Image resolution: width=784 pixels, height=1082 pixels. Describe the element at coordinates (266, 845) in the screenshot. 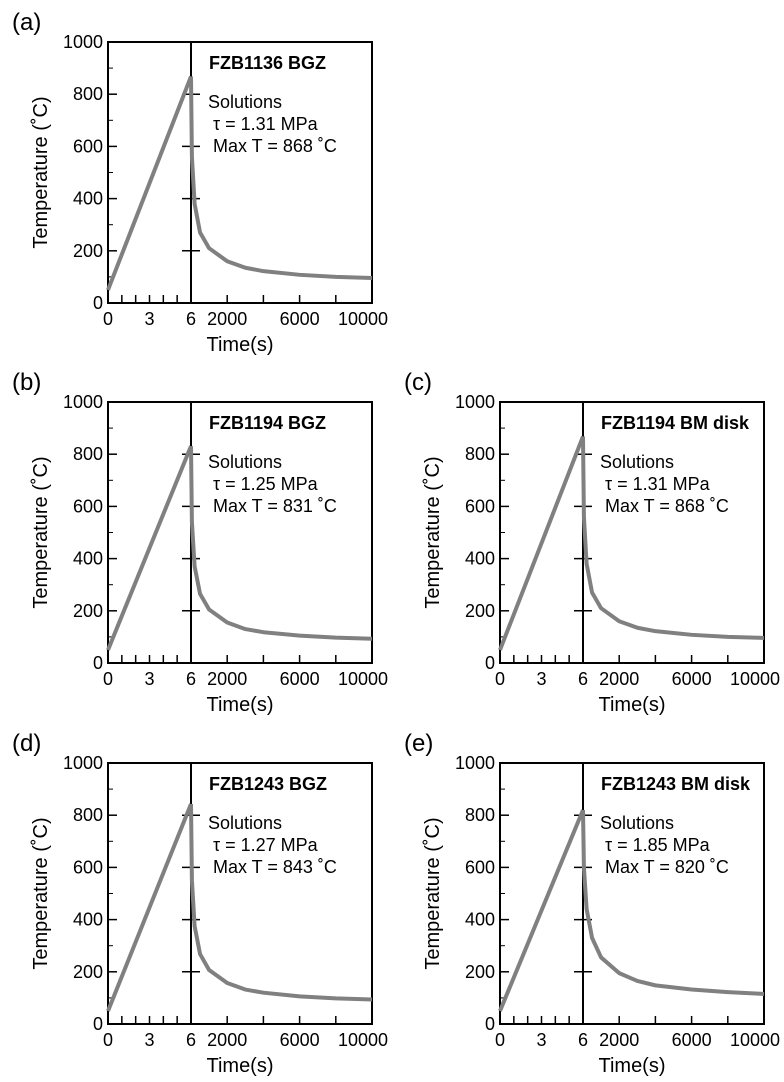

I see `annotation-line: τ = 1.27 MPa` at that location.